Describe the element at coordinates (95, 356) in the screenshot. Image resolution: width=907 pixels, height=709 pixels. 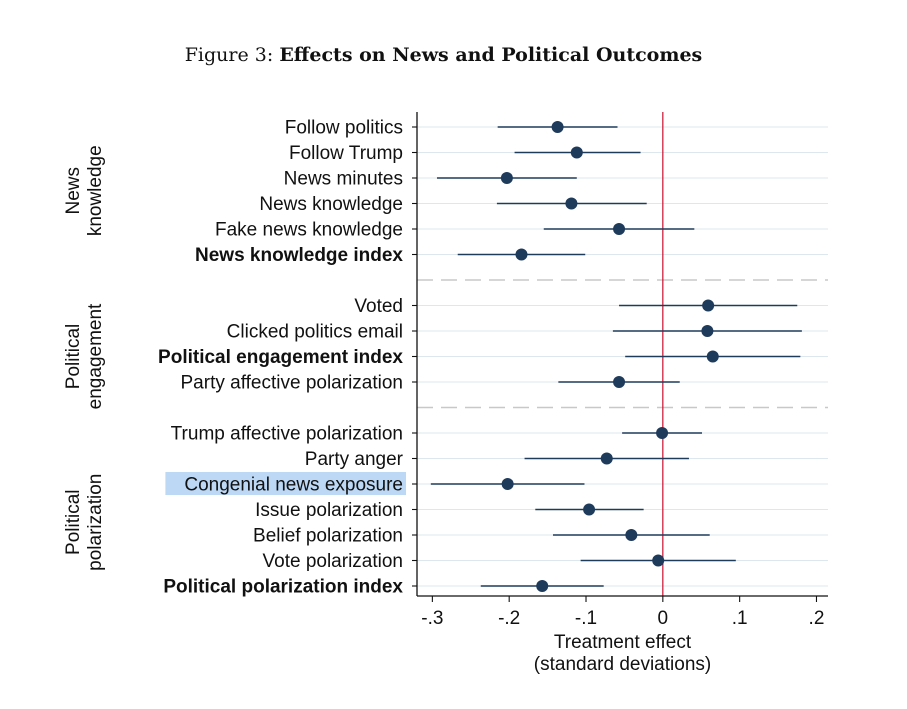
I see `group-label-line: engagement` at that location.